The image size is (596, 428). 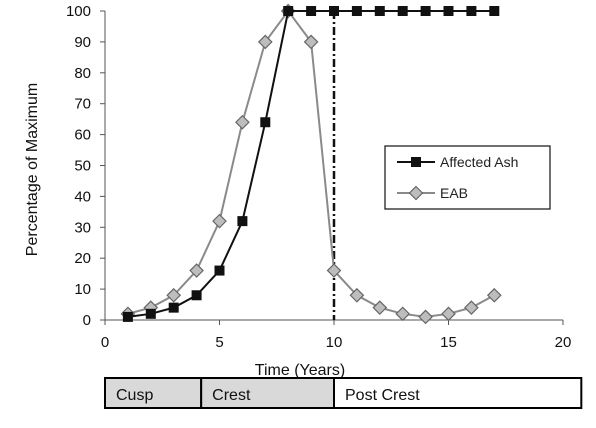 I want to click on y-tick-label: 10, so click(x=82, y=289).